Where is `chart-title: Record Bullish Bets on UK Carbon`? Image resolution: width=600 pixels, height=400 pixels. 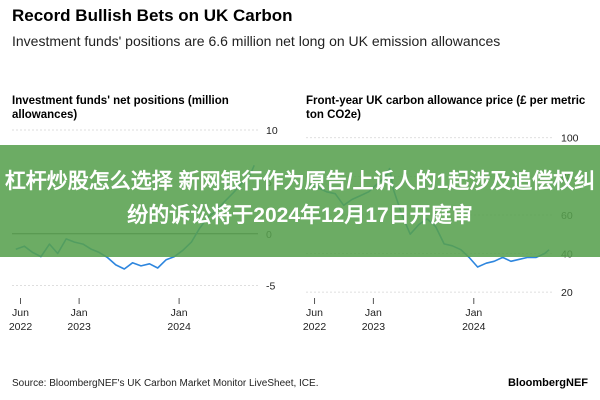
chart-title: Record Bullish Bets on UK Carbon is located at coordinates (152, 15).